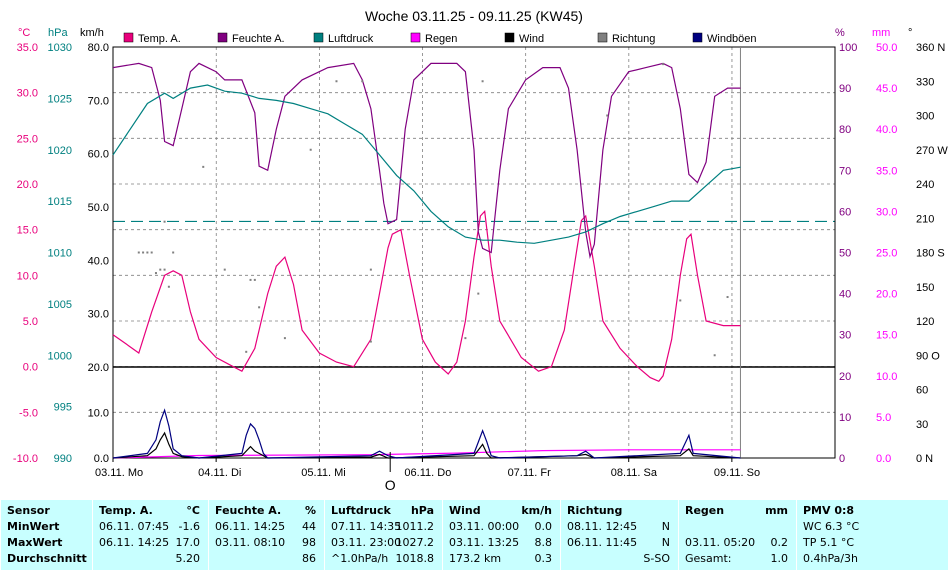  Describe the element at coordinates (656, 558) in the screenshot. I see `stats-value: S-SO` at that location.